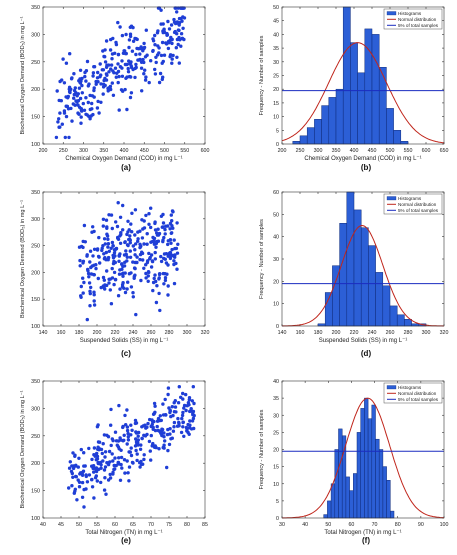  What do you see at coordinates (35, 8) in the screenshot?
I see `y-tick-label: 350` at bounding box center [35, 8].